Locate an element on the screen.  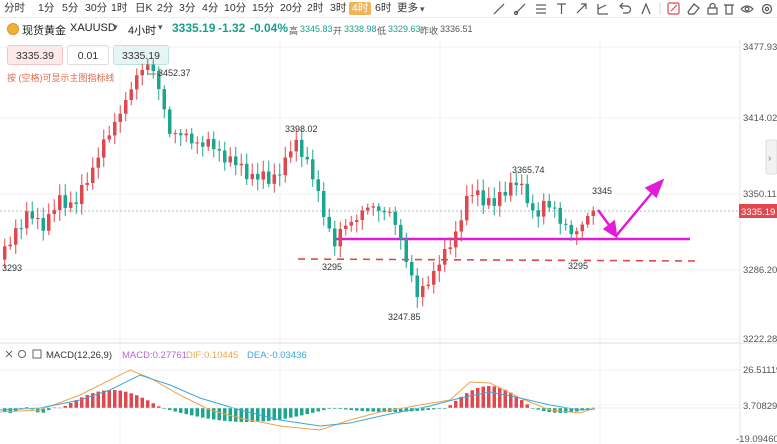
tf-2min: 2分 is located at coordinates (165, 8).